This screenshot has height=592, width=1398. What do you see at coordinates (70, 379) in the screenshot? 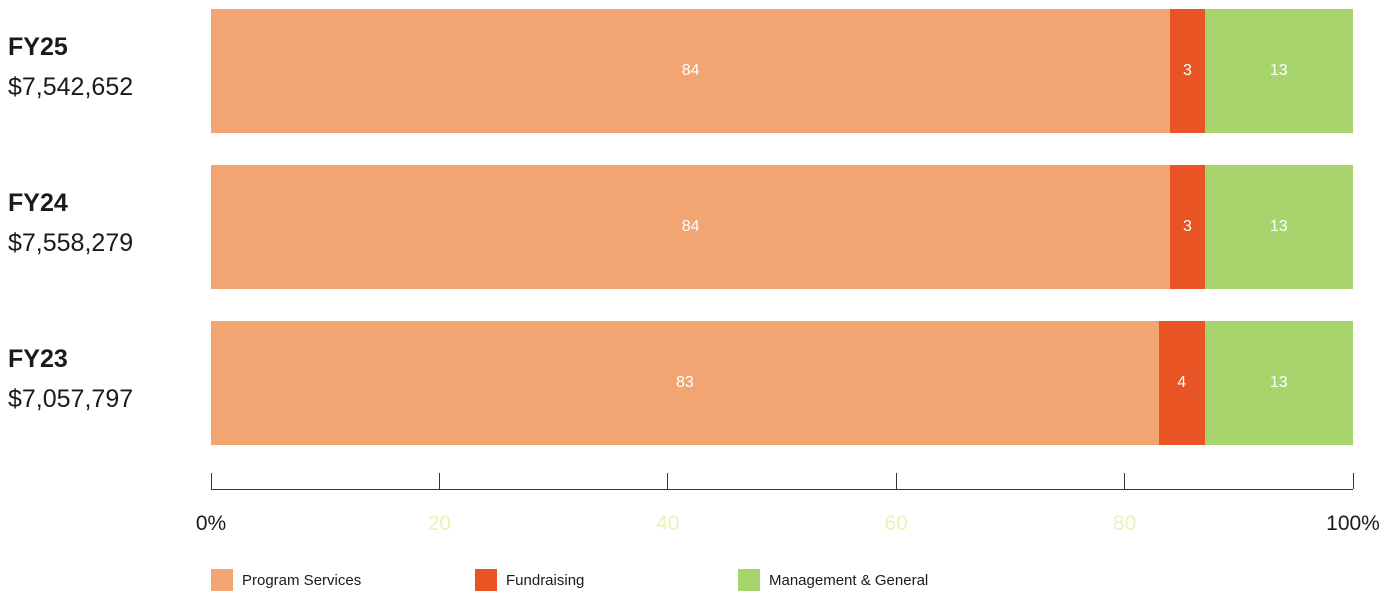
I see `row-label-fy23: FY23 $7,057,797` at bounding box center [70, 379].